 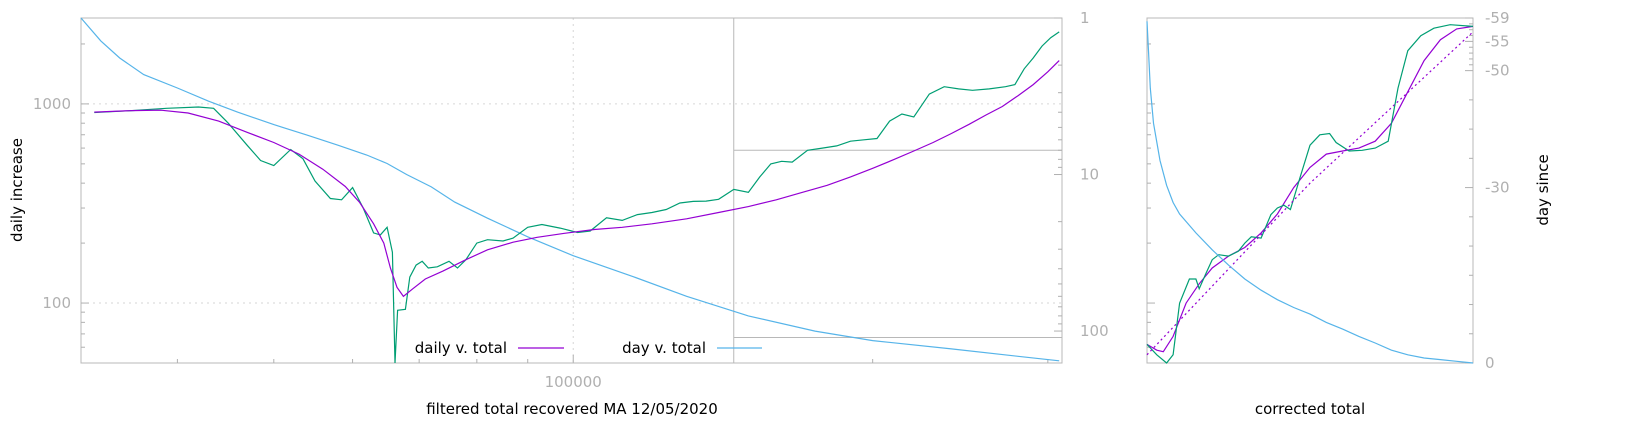 What do you see at coordinates (1497, 41) in the screenshot?
I see `y2-tick-label: -55` at bounding box center [1497, 41].